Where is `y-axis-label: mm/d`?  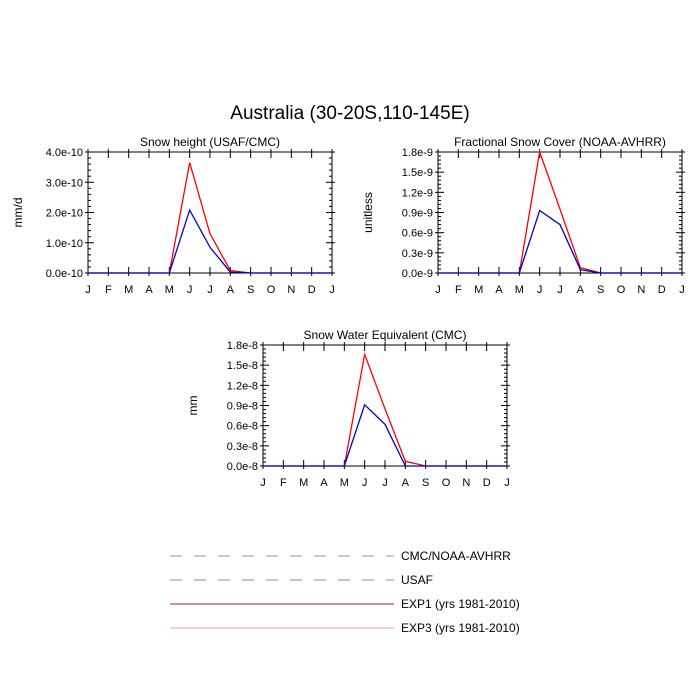 y-axis-label: mm/d is located at coordinates (18, 213).